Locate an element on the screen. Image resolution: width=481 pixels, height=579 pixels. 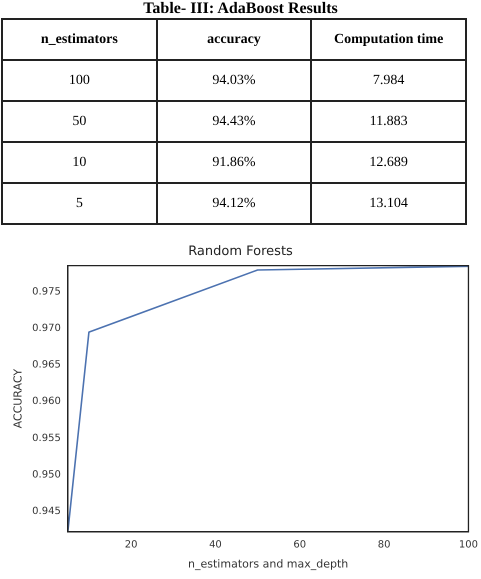
text: 10 is located at coordinates (79, 162).